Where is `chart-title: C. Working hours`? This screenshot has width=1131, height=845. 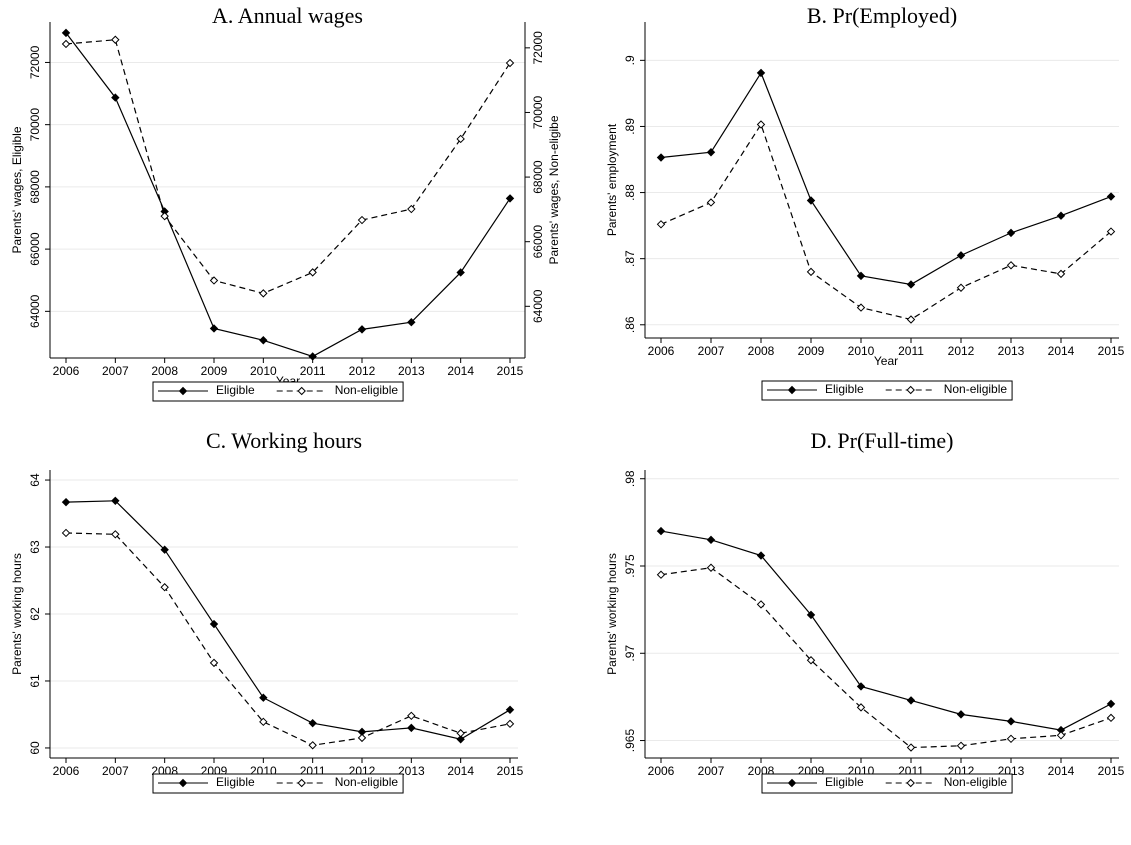
chart-title: C. Working hours is located at coordinates (284, 440).